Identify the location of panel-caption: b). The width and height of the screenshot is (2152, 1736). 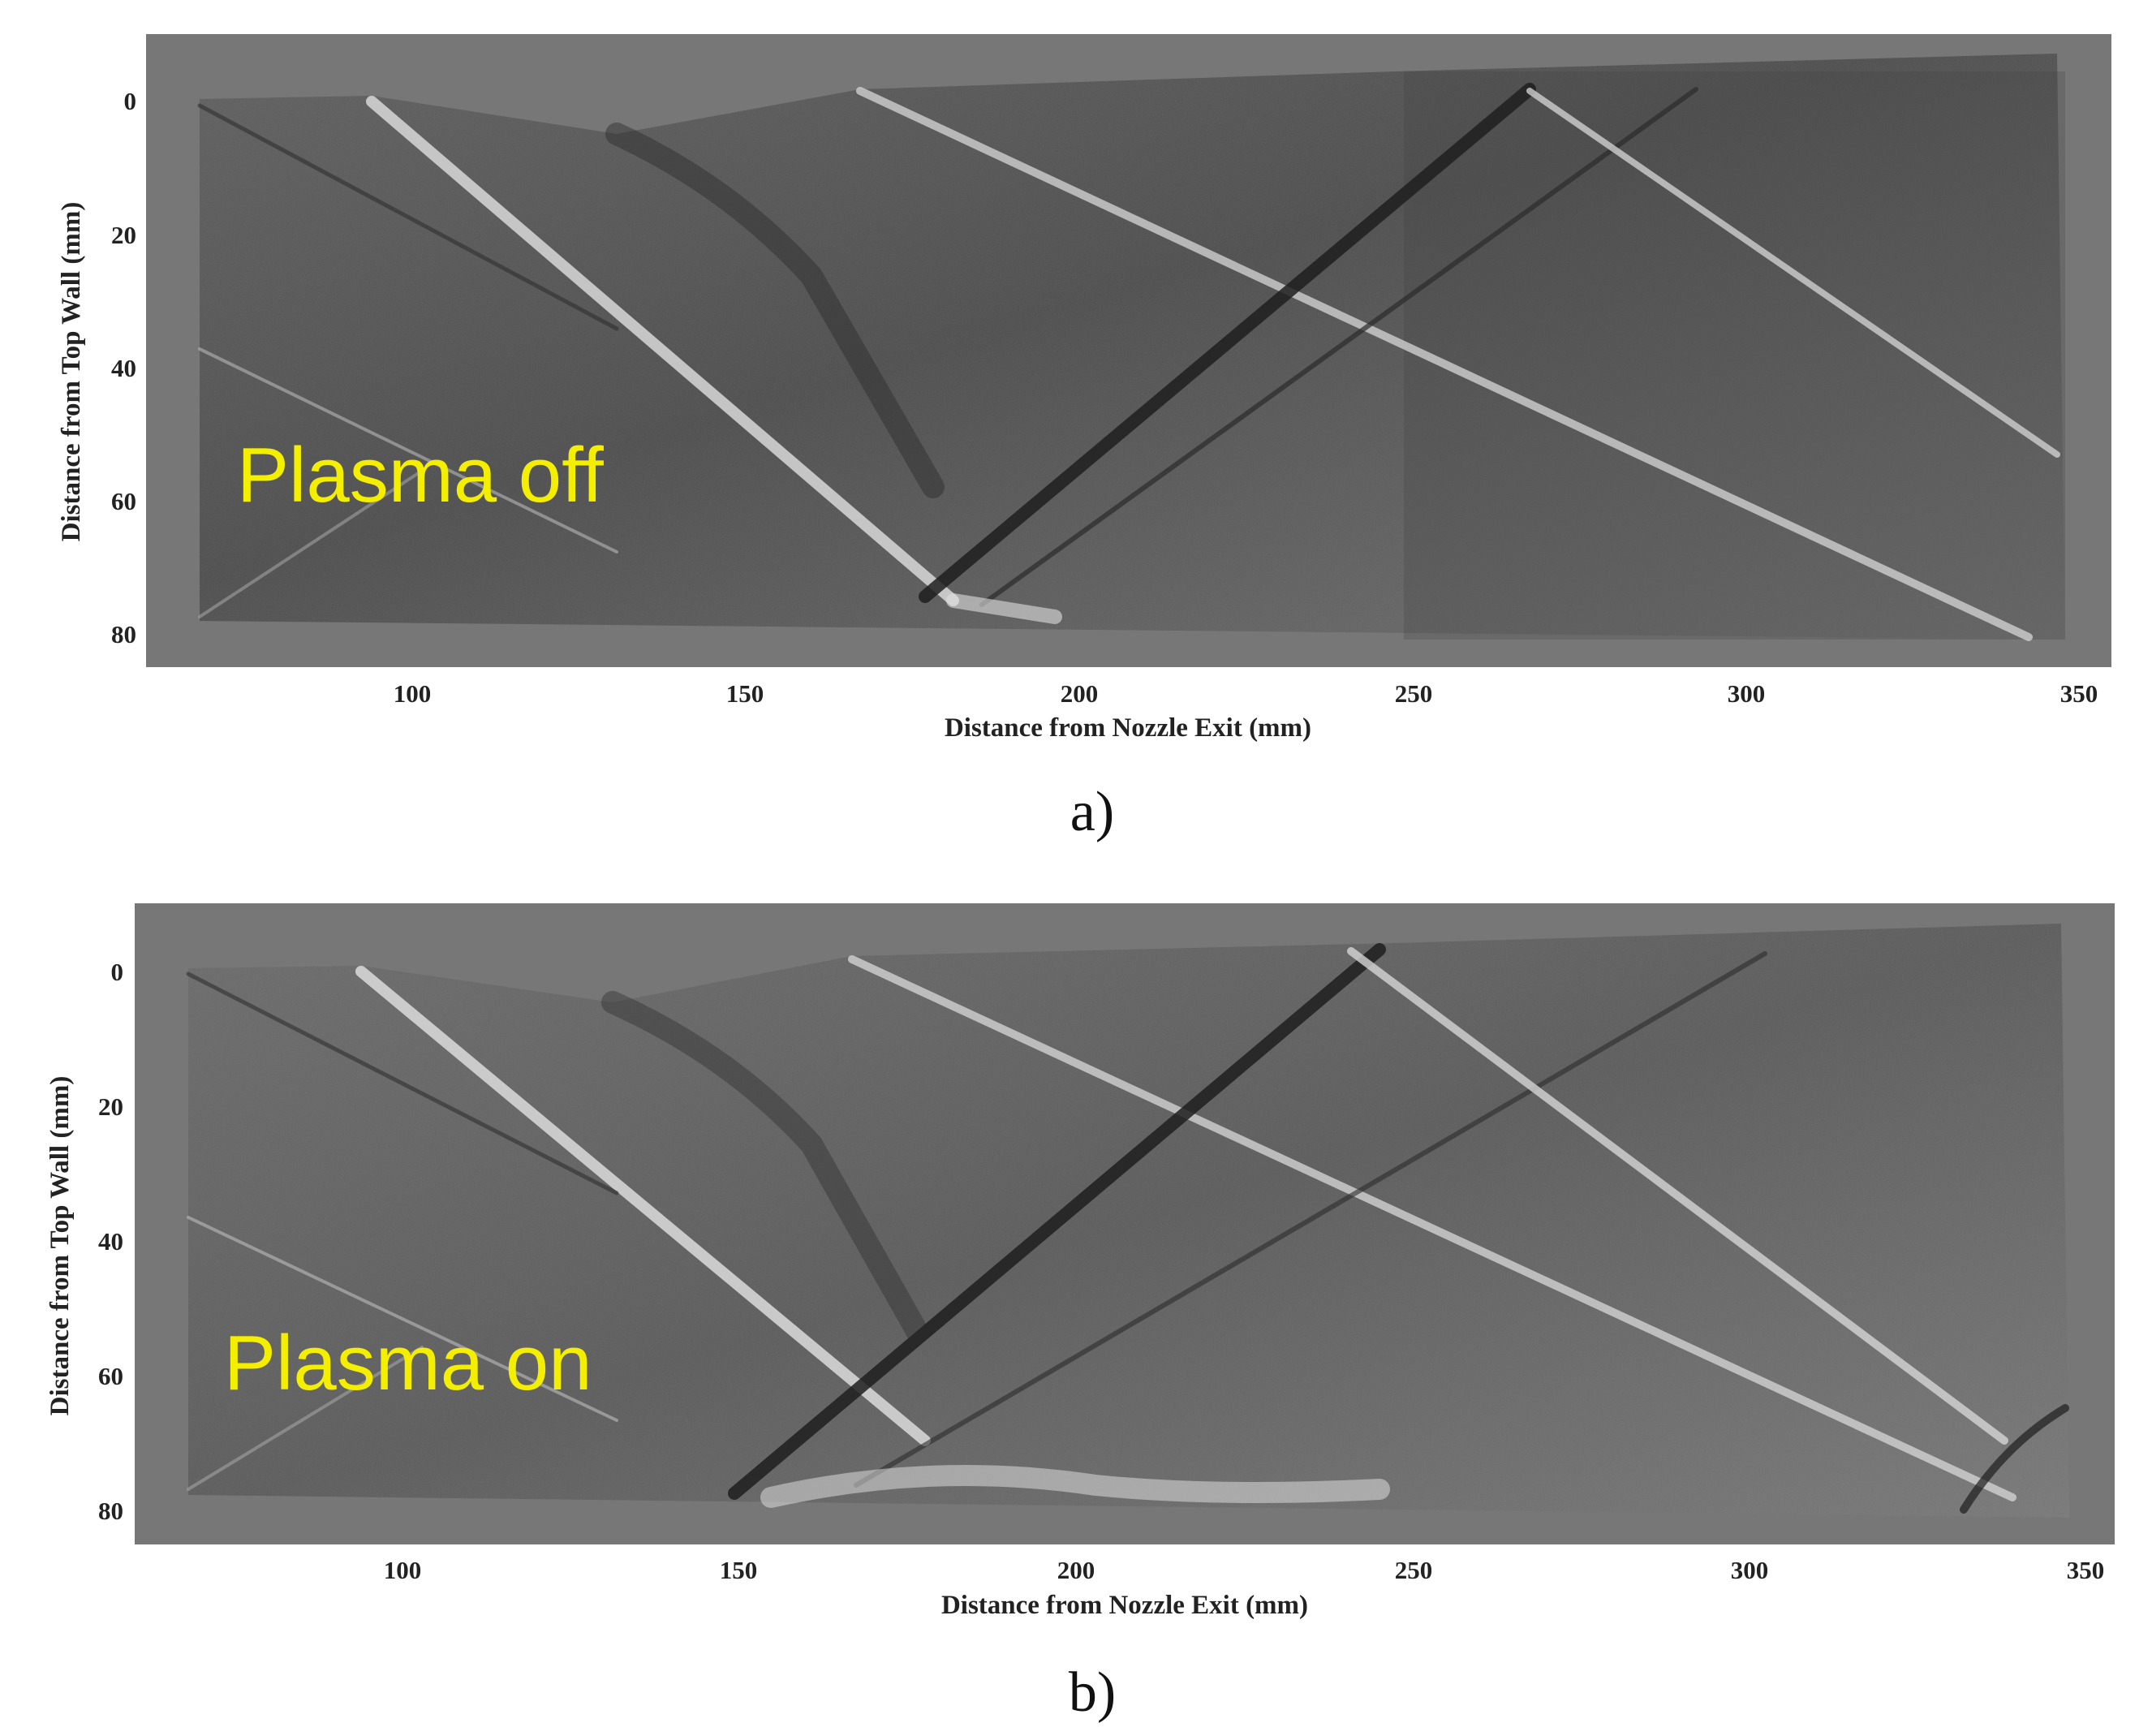
(1092, 1693).